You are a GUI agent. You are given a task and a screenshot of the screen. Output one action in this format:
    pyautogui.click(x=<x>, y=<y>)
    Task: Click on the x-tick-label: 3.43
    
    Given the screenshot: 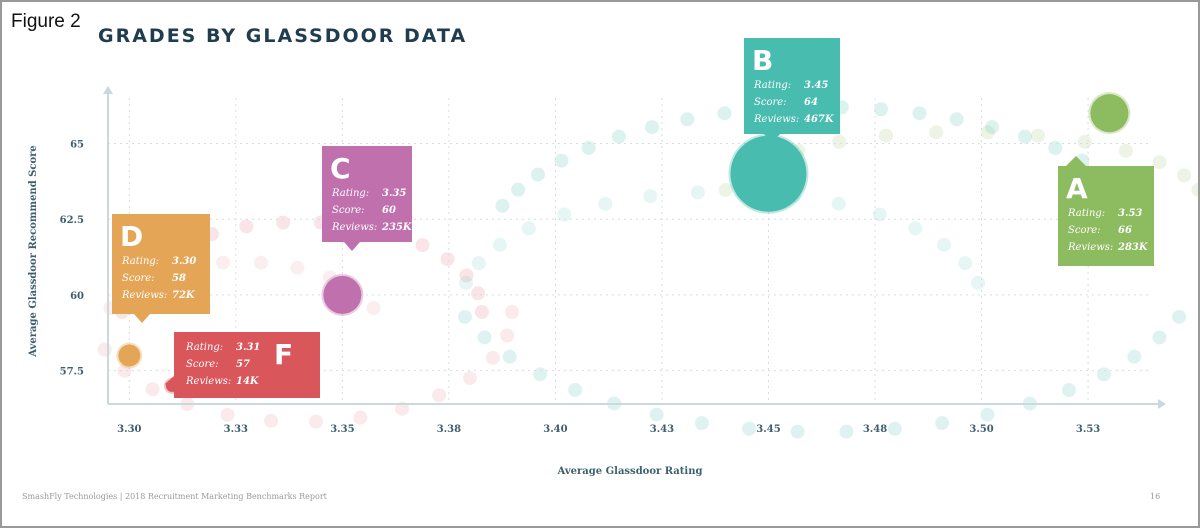 What is the action you would take?
    pyautogui.click(x=662, y=429)
    